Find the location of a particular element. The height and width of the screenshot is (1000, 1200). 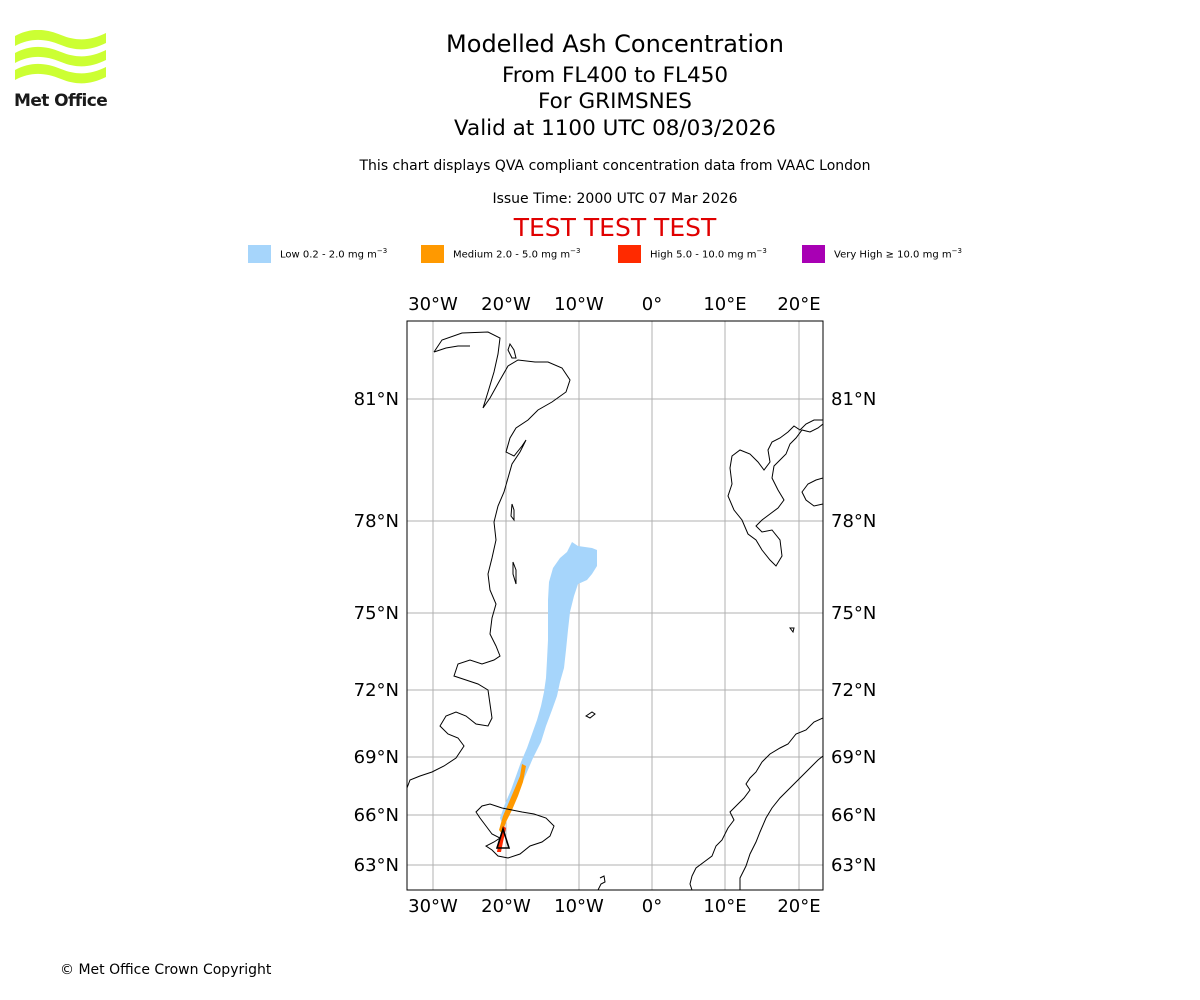

coastline-island-c is located at coordinates (514, 573).